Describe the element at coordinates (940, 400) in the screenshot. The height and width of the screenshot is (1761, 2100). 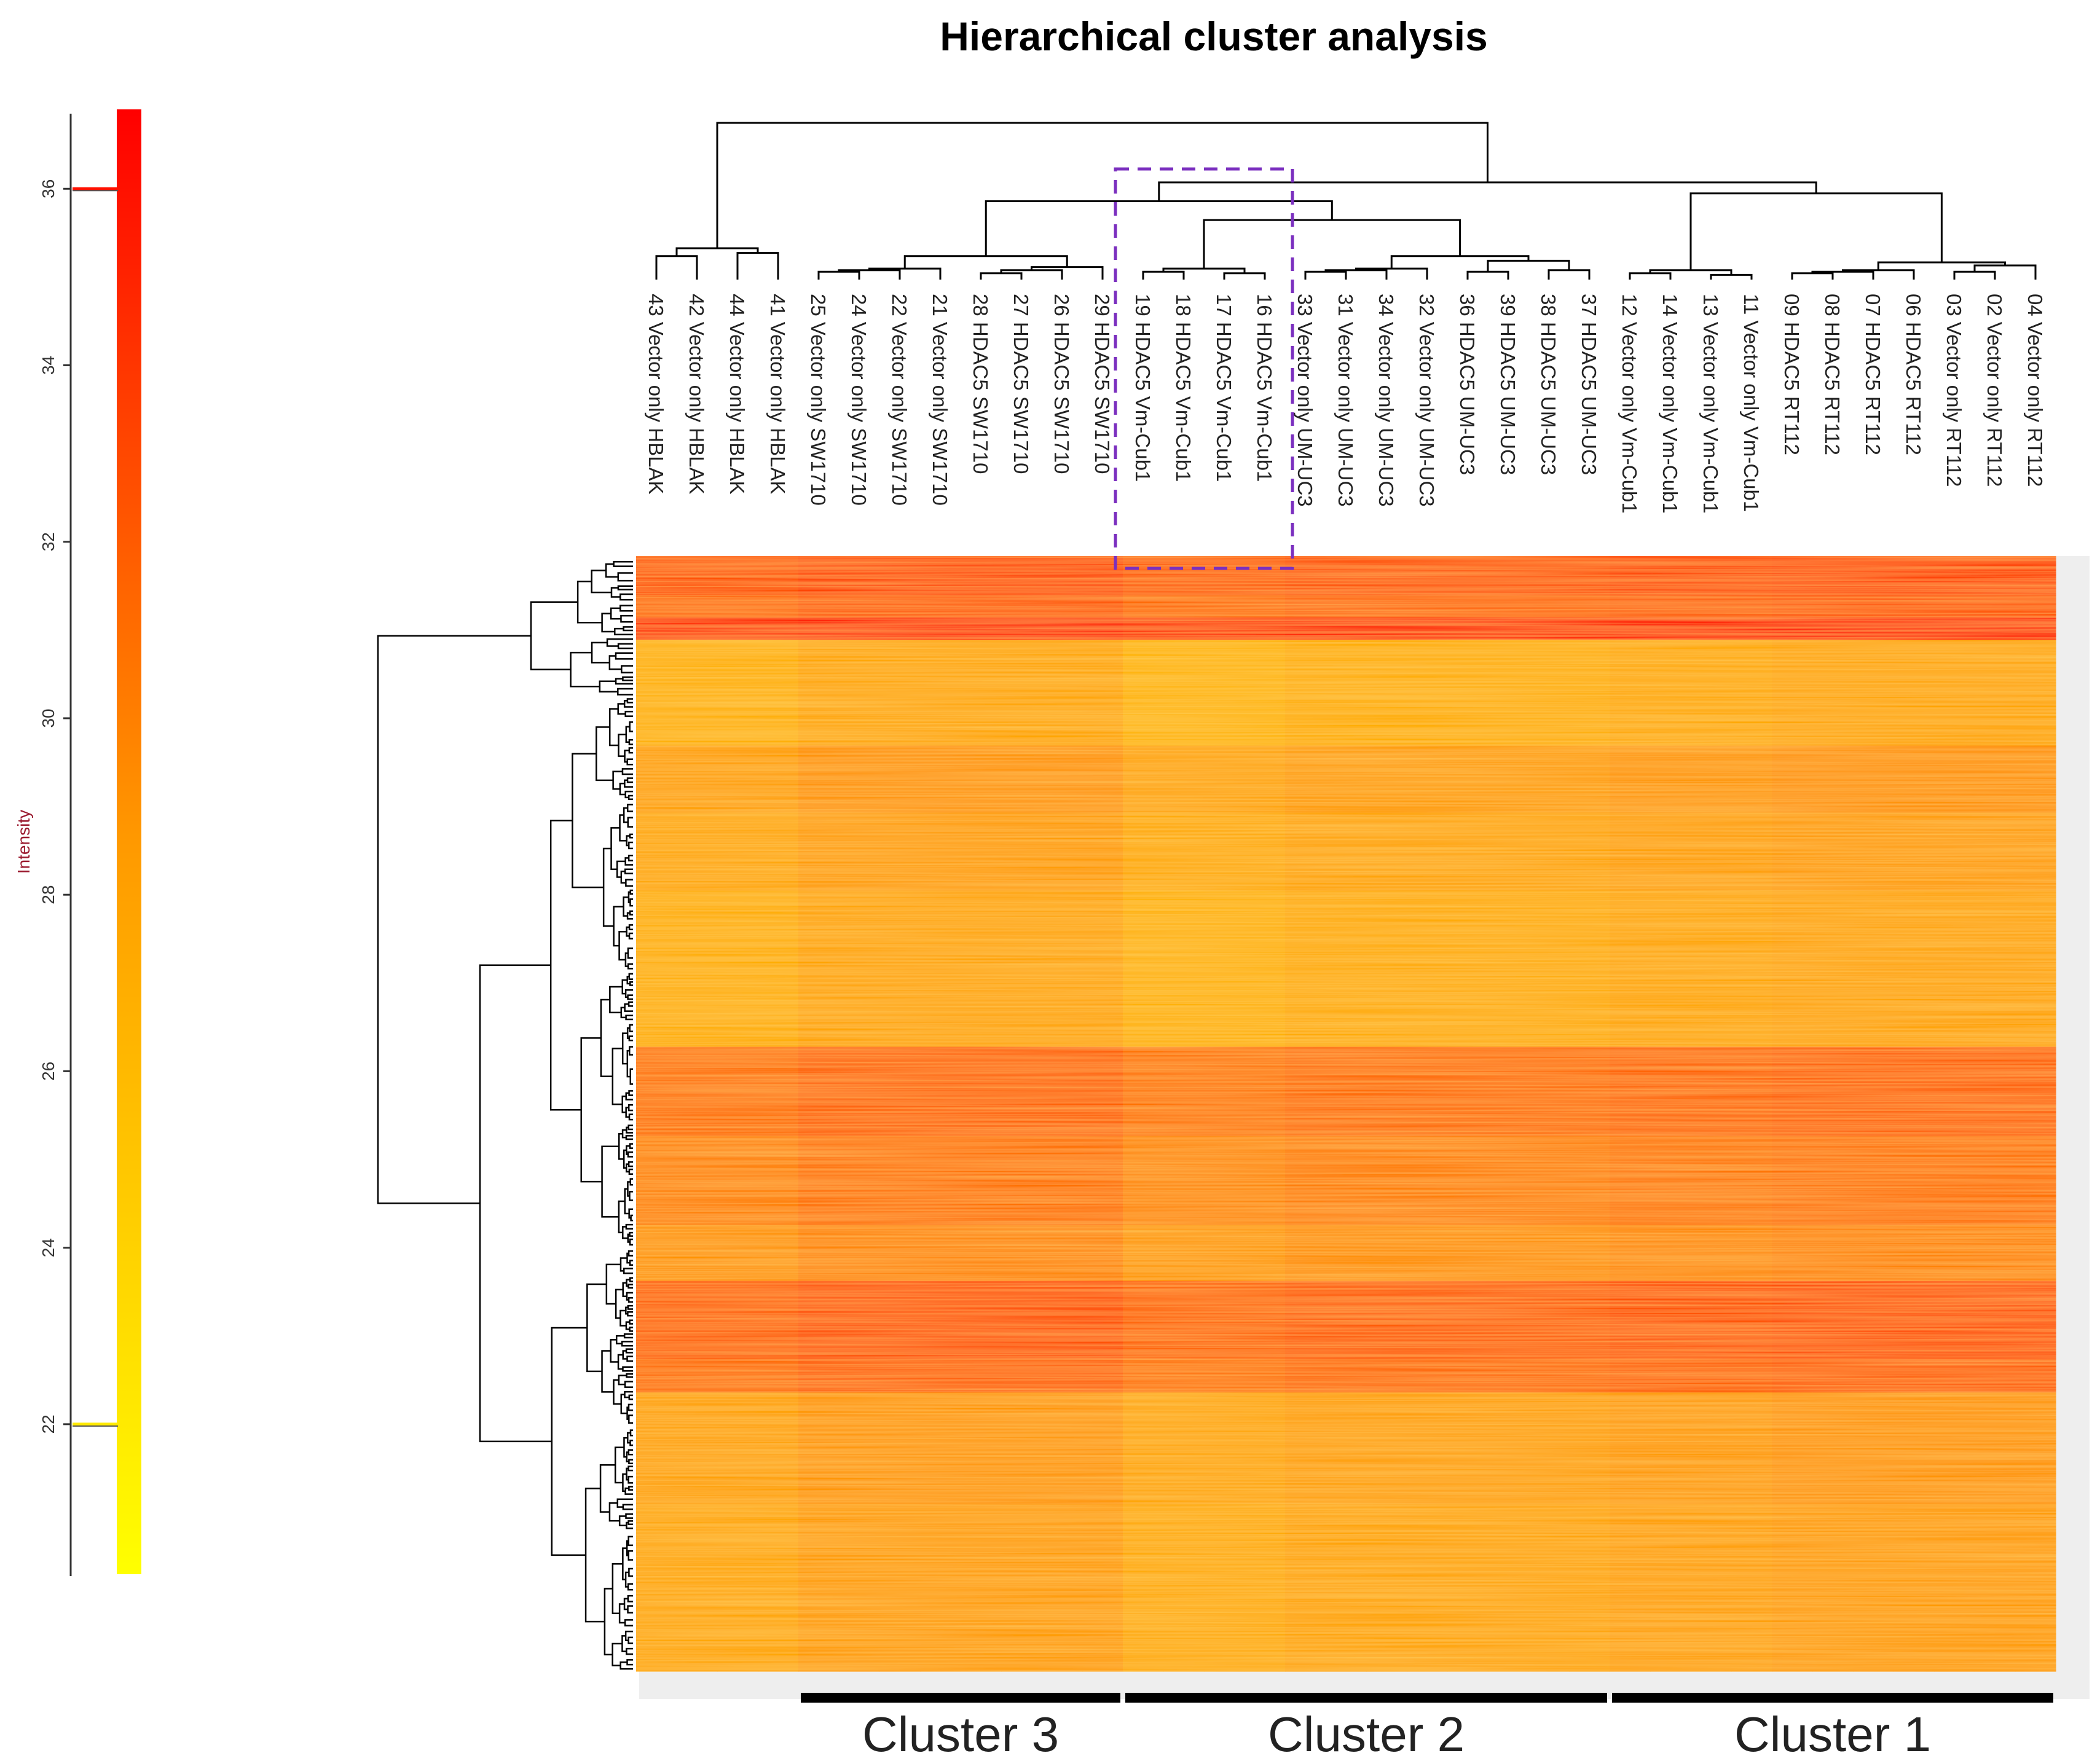
I see `sample-label: 21 Vector only SW1710` at that location.